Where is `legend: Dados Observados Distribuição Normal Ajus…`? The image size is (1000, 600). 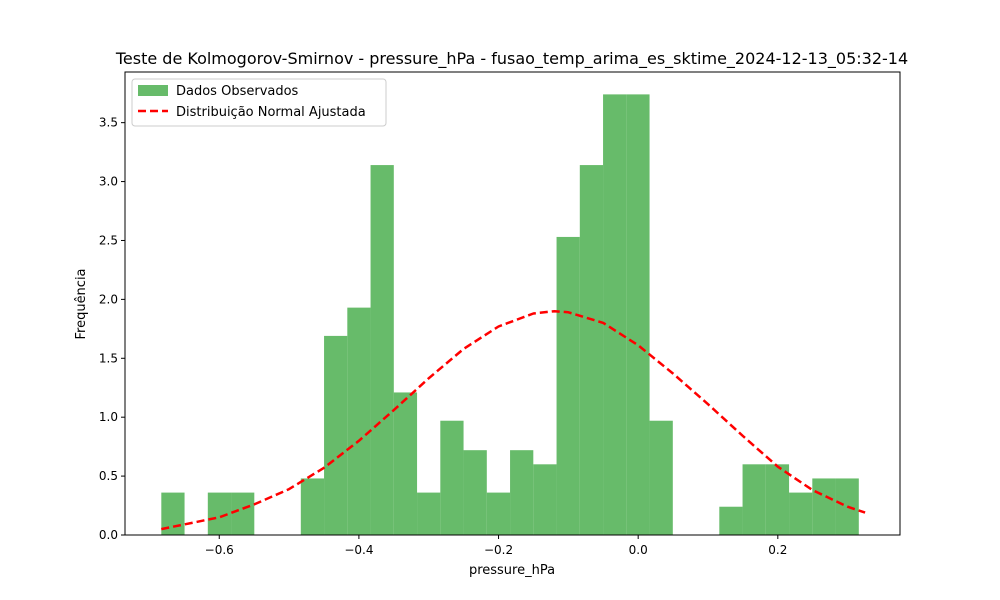 legend: Dados Observados Distribuição Normal Ajus… is located at coordinates (259, 102).